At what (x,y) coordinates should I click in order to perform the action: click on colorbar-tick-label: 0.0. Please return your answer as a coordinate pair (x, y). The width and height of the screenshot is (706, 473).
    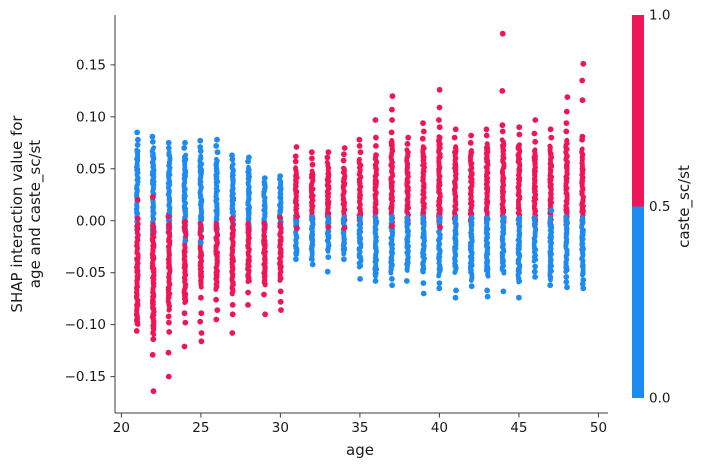
    Looking at the image, I should click on (659, 399).